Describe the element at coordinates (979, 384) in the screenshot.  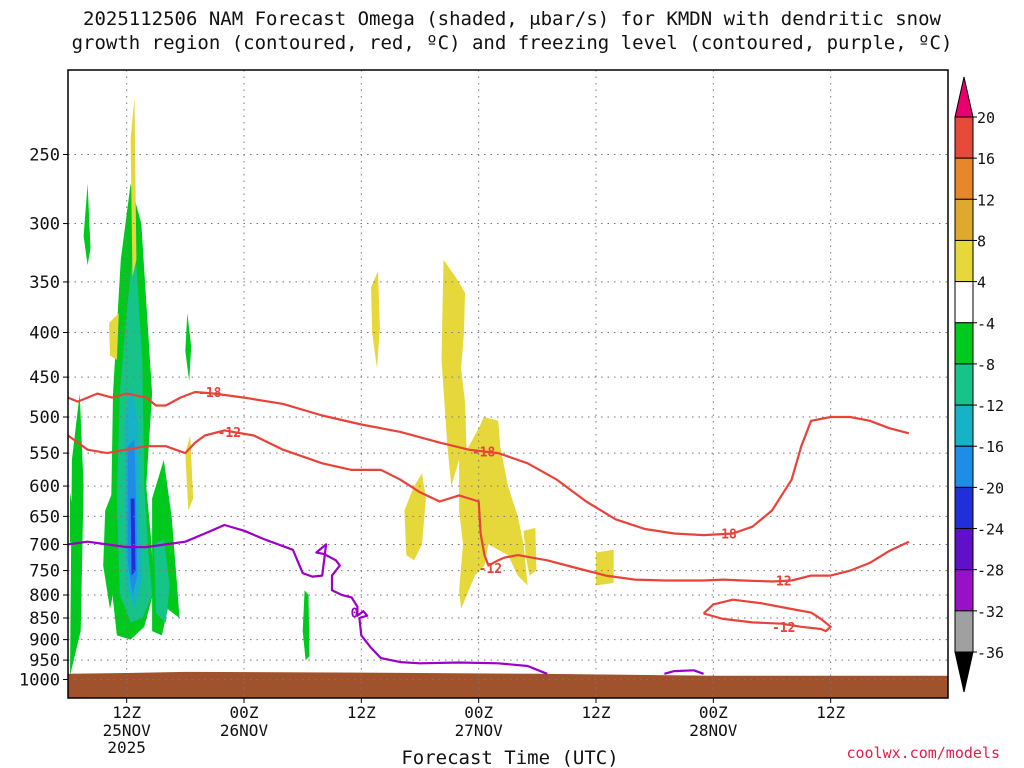
I see `colorbar: 20 16 12 8 4 -4 -8 -12 -16 -20 -24 -28 -32 -36` at that location.